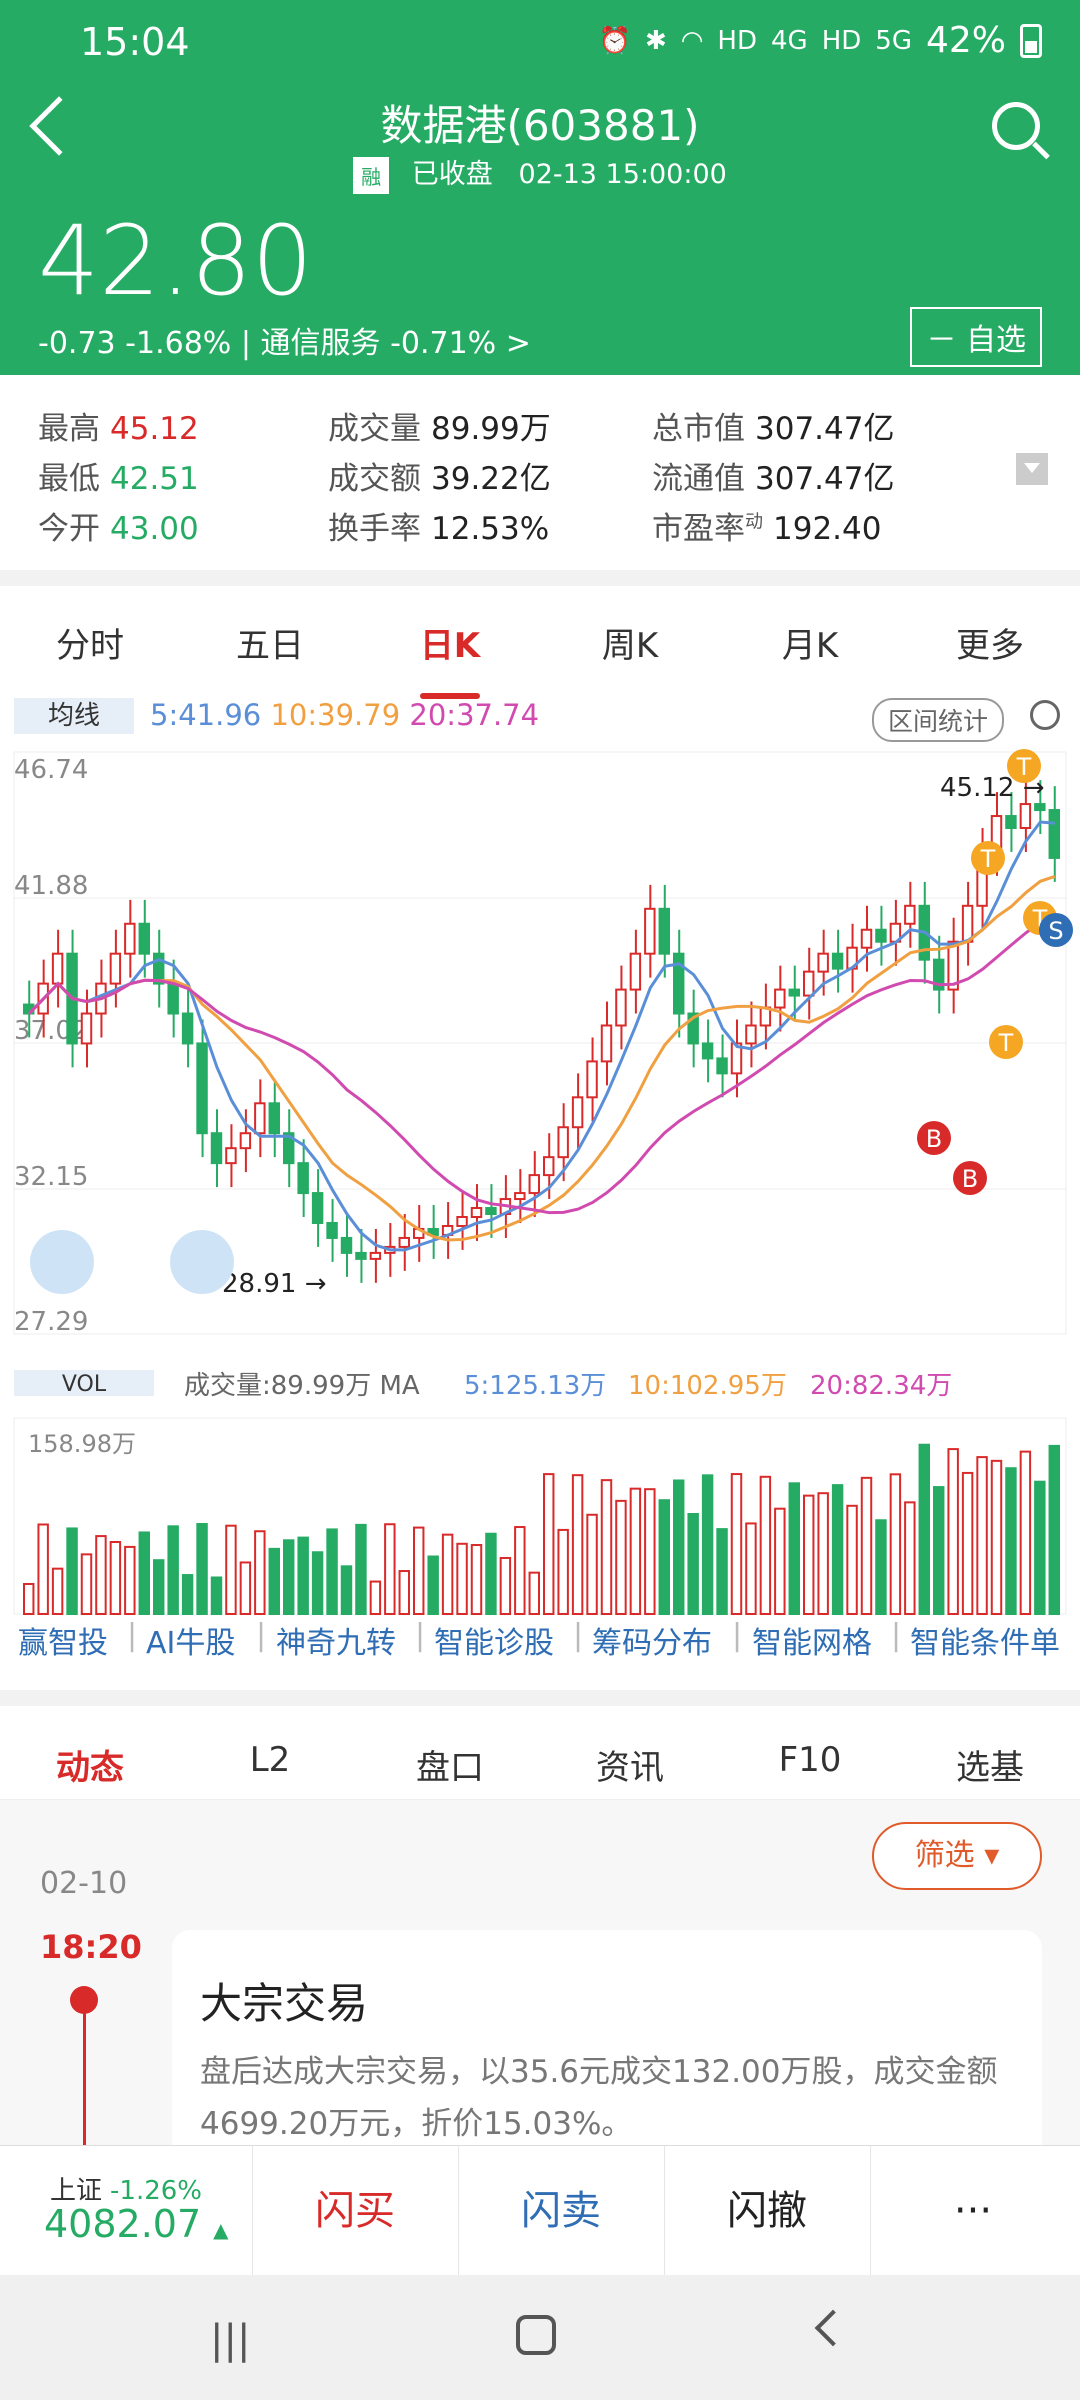  I want to click on vol-tag, so click(84, 1383).